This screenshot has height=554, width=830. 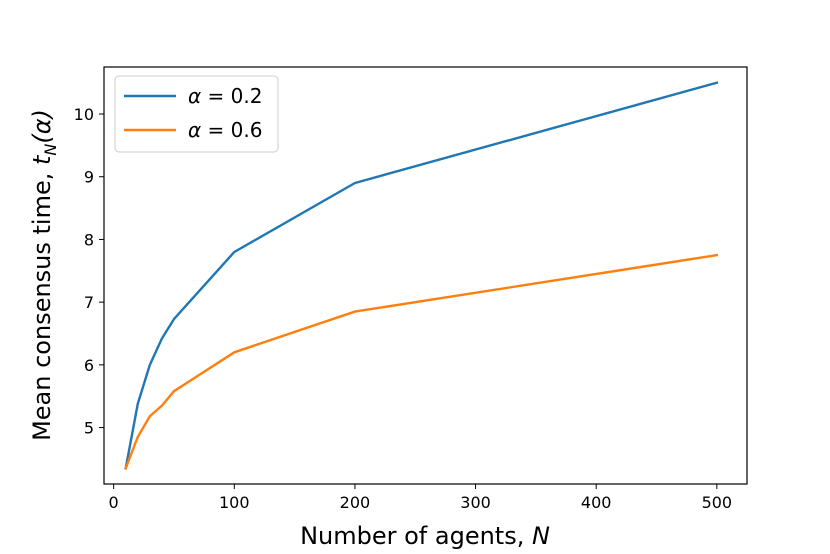 I want to click on y-tick-label: 6, so click(x=89, y=365).